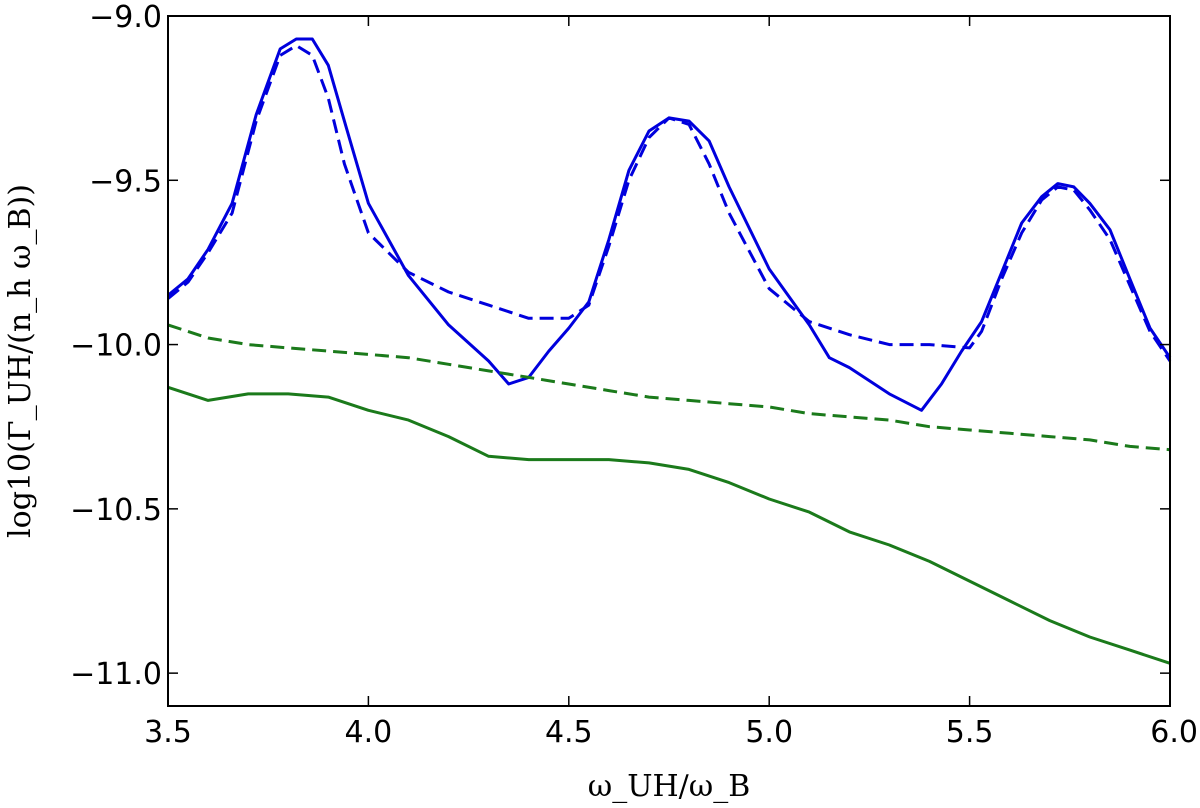 This screenshot has width=1200, height=808. I want to click on x-tick-label: 6.0, so click(1174, 732).